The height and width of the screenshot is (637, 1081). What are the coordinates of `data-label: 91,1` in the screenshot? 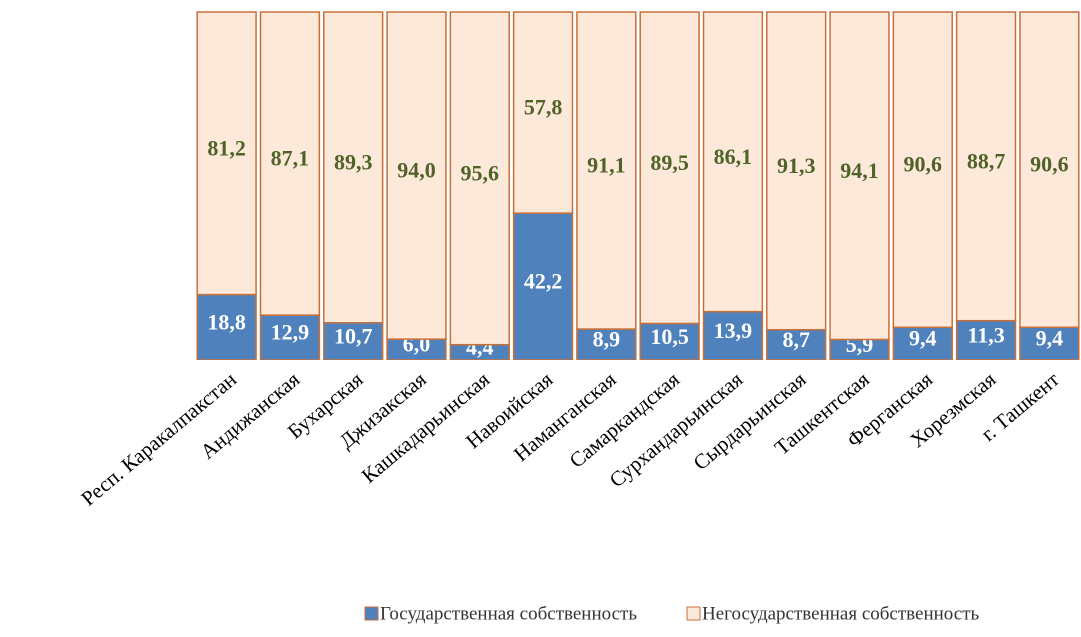 It's located at (606, 165).